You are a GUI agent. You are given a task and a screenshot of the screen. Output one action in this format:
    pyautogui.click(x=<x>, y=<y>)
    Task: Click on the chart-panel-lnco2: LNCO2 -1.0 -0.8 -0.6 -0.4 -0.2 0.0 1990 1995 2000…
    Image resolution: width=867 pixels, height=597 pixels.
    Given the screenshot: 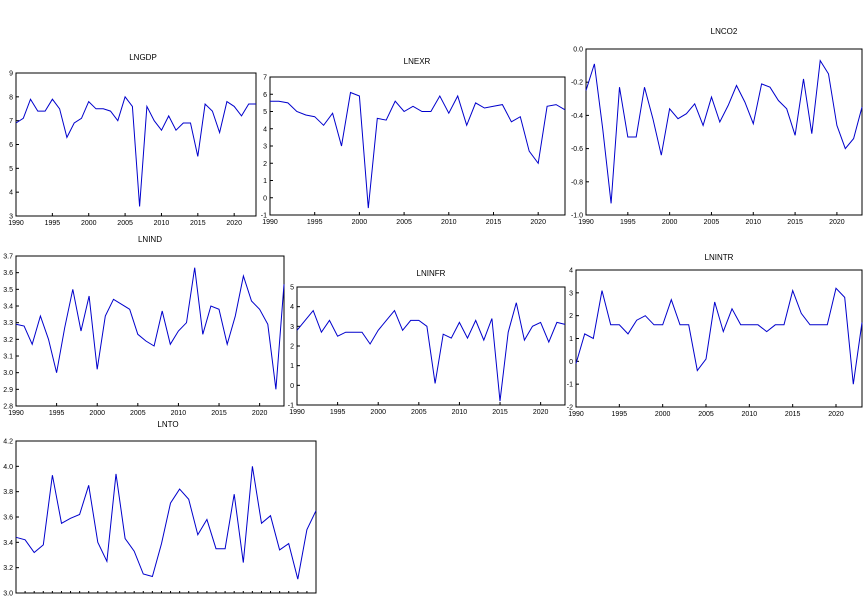 What is the action you would take?
    pyautogui.click(x=717, y=126)
    